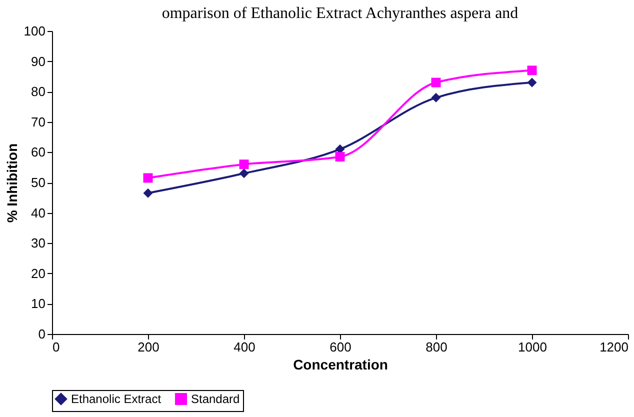  Describe the element at coordinates (149, 347) in the screenshot. I see `x-tick-label: 200` at that location.